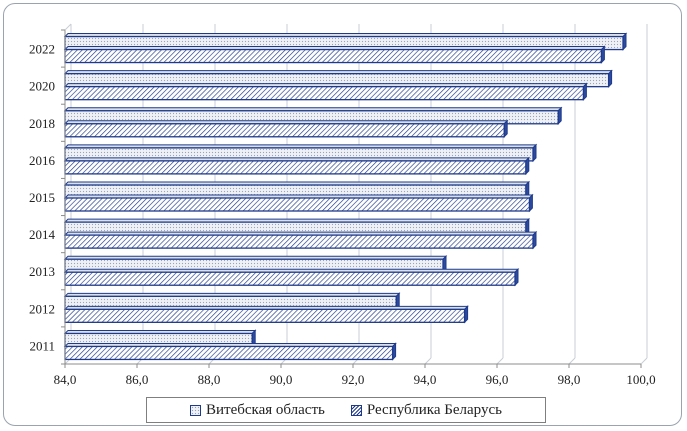 The width and height of the screenshot is (687, 431). What do you see at coordinates (42, 234) in the screenshot?
I see `y-tick-label: 2014` at bounding box center [42, 234].